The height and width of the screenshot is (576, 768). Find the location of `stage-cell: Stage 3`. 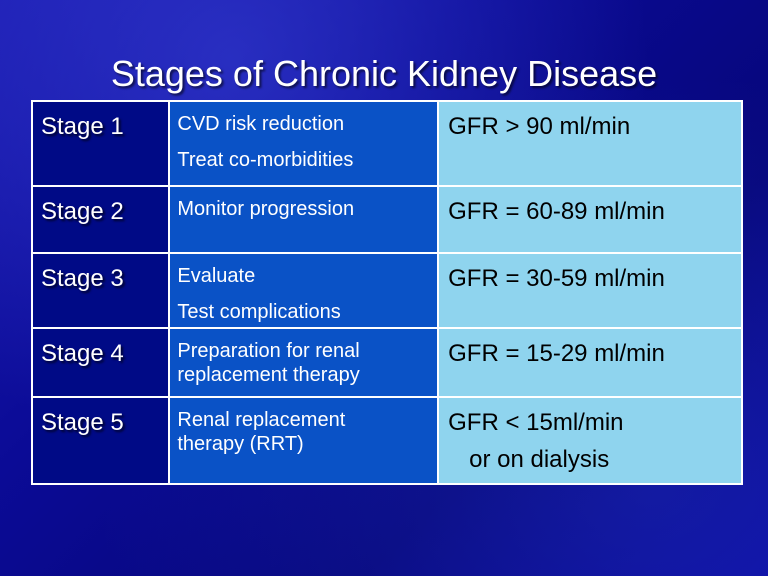

stage-cell: Stage 3 is located at coordinates (100, 290).